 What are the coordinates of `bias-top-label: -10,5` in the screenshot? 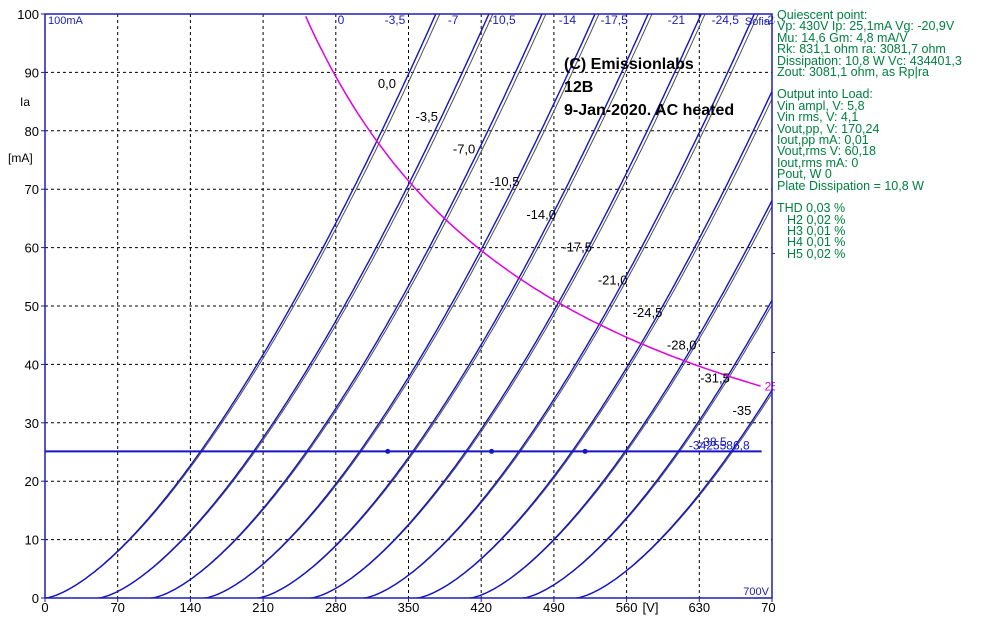 It's located at (502, 20).